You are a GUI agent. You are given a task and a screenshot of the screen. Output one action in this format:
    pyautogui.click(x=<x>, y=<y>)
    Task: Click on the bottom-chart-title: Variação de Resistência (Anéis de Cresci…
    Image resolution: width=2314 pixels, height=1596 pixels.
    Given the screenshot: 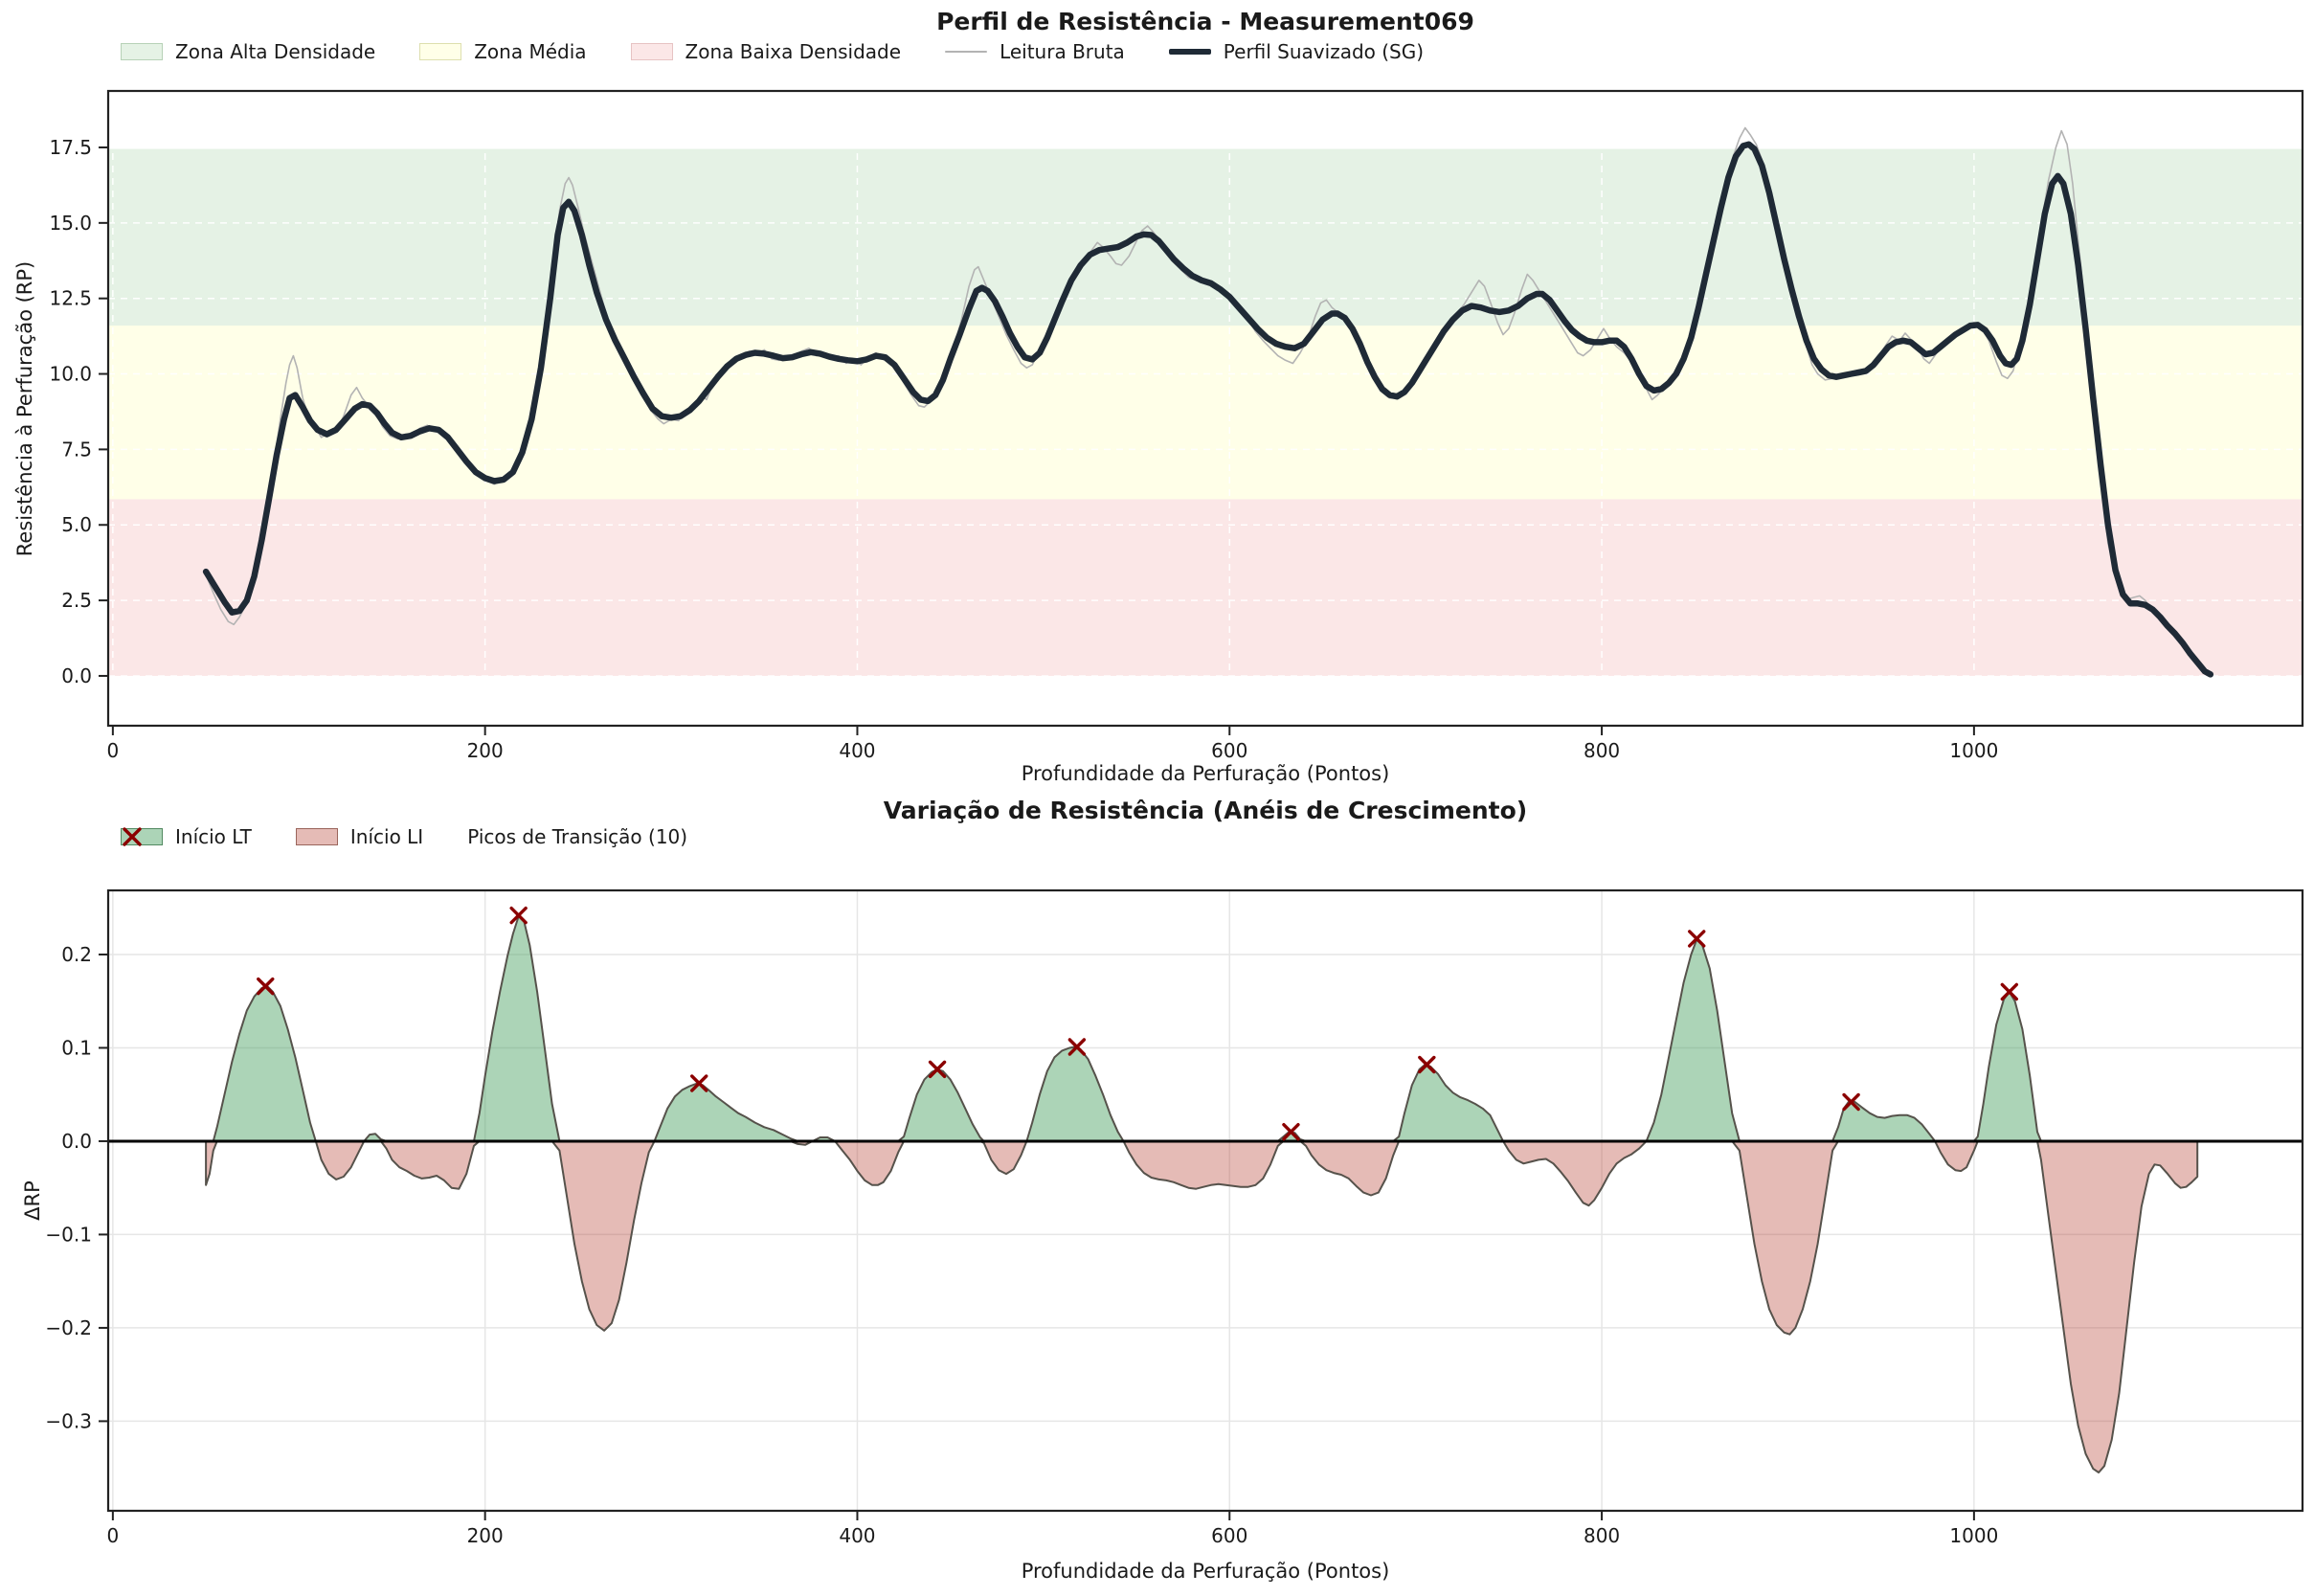 What is the action you would take?
    pyautogui.click(x=1206, y=810)
    